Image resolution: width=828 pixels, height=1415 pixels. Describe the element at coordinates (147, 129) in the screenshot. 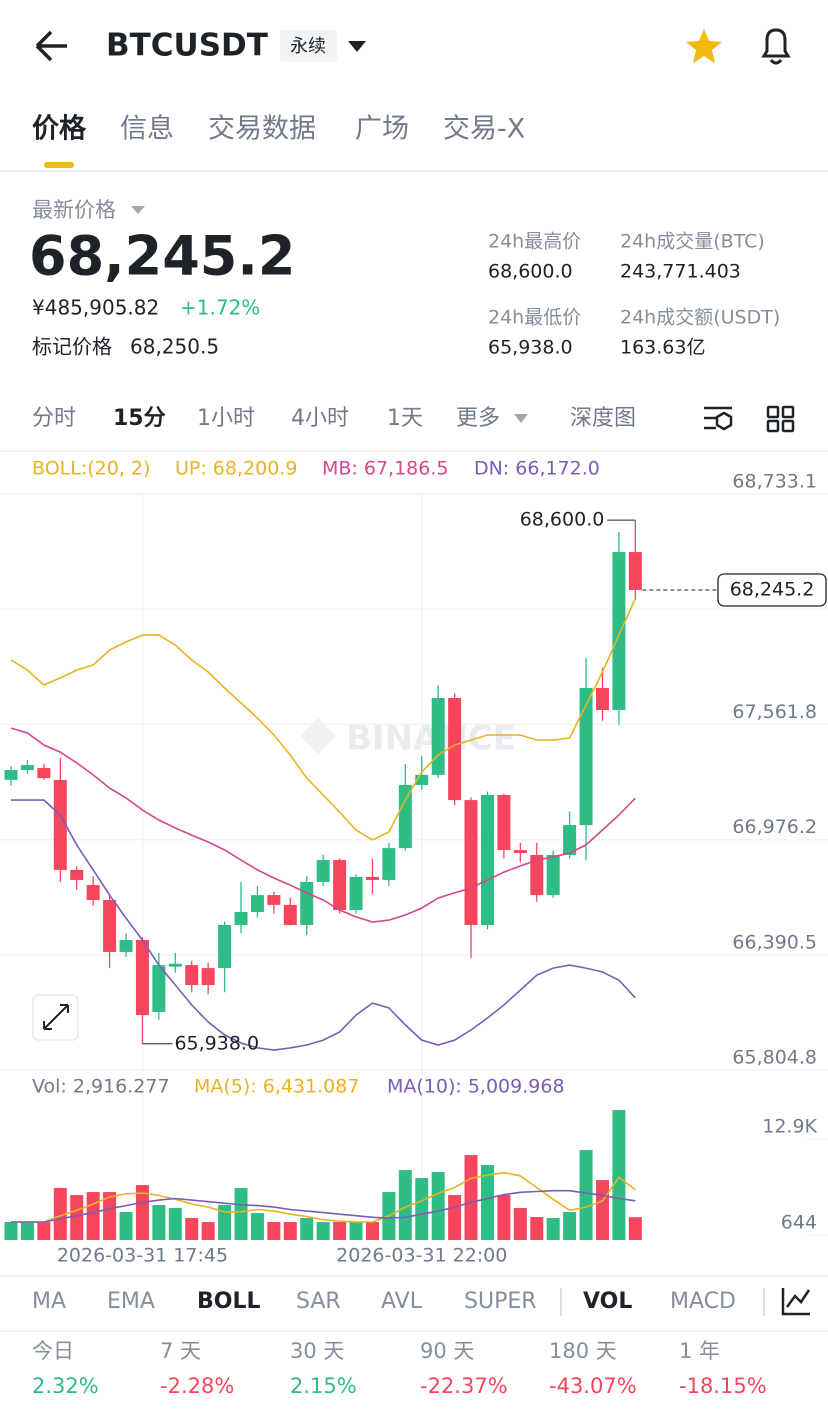

I see `tab: 信息` at that location.